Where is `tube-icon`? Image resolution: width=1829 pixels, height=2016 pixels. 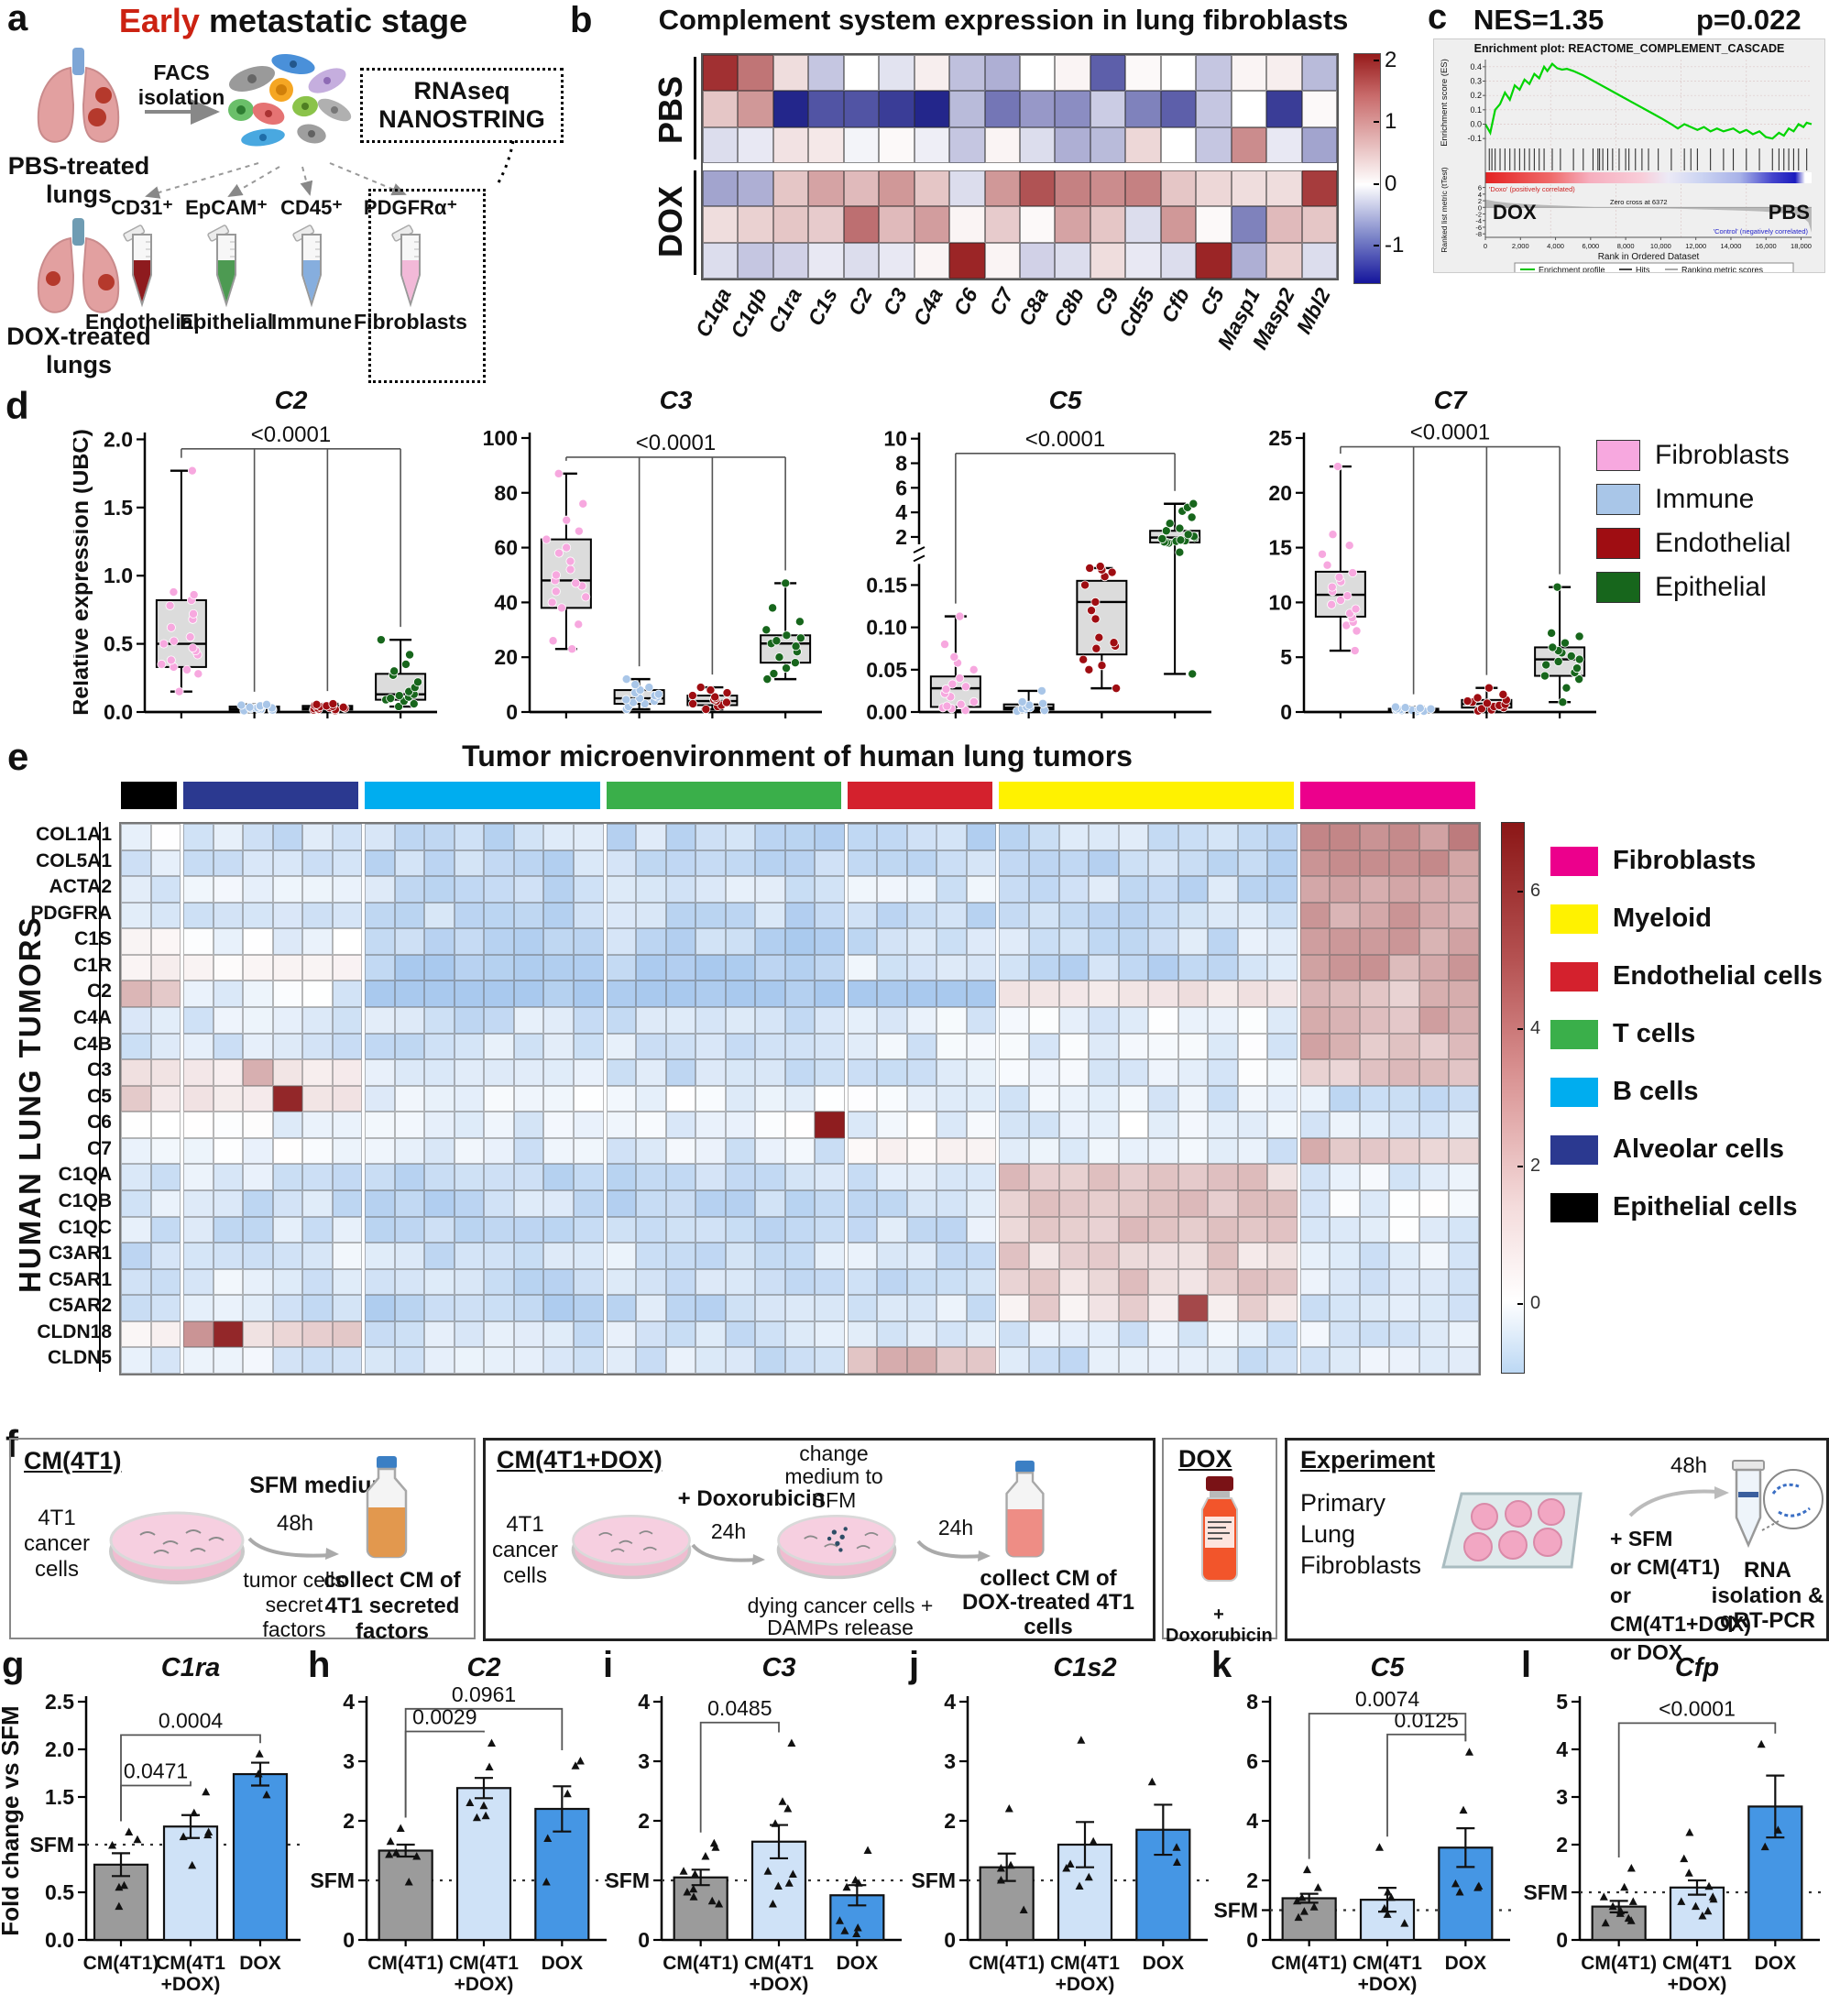
tube-icon is located at coordinates (410, 266).